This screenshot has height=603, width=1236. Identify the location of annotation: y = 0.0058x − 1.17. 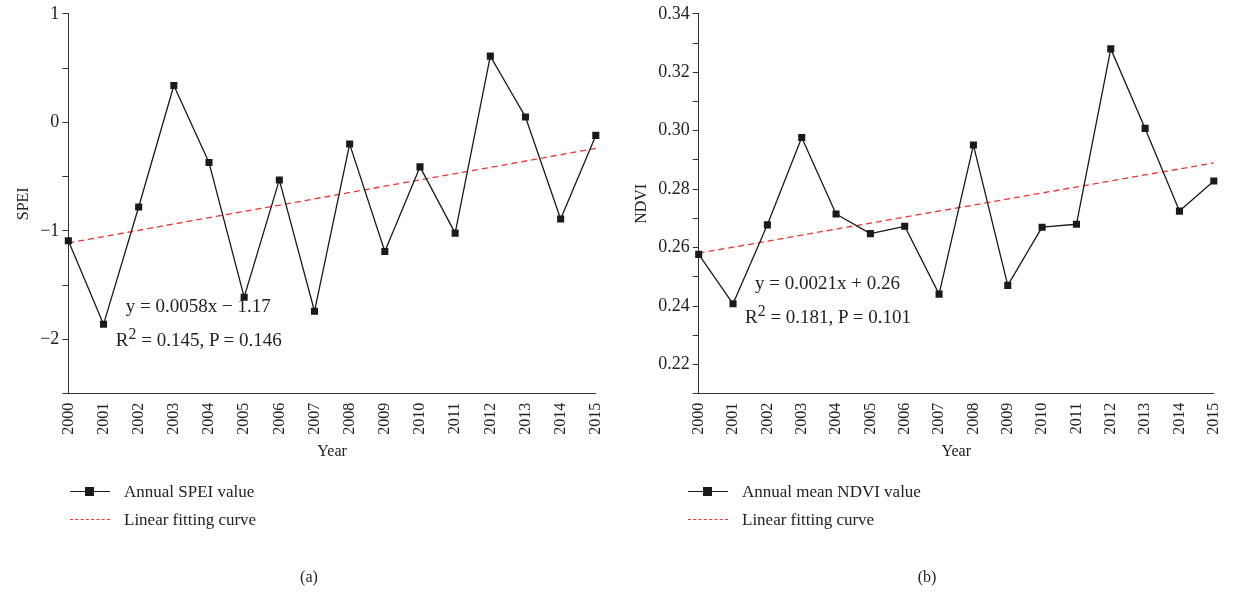
(198, 306).